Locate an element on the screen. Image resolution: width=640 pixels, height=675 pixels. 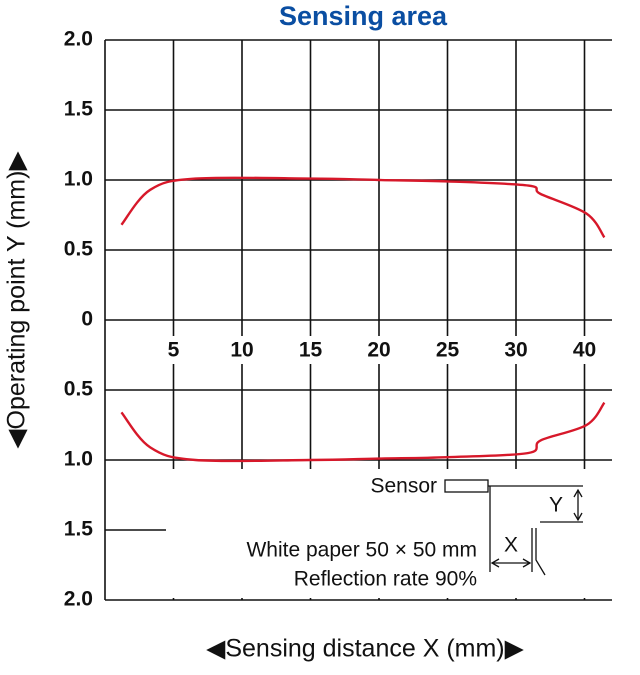
x-tick-label: 5 is located at coordinates (174, 350).